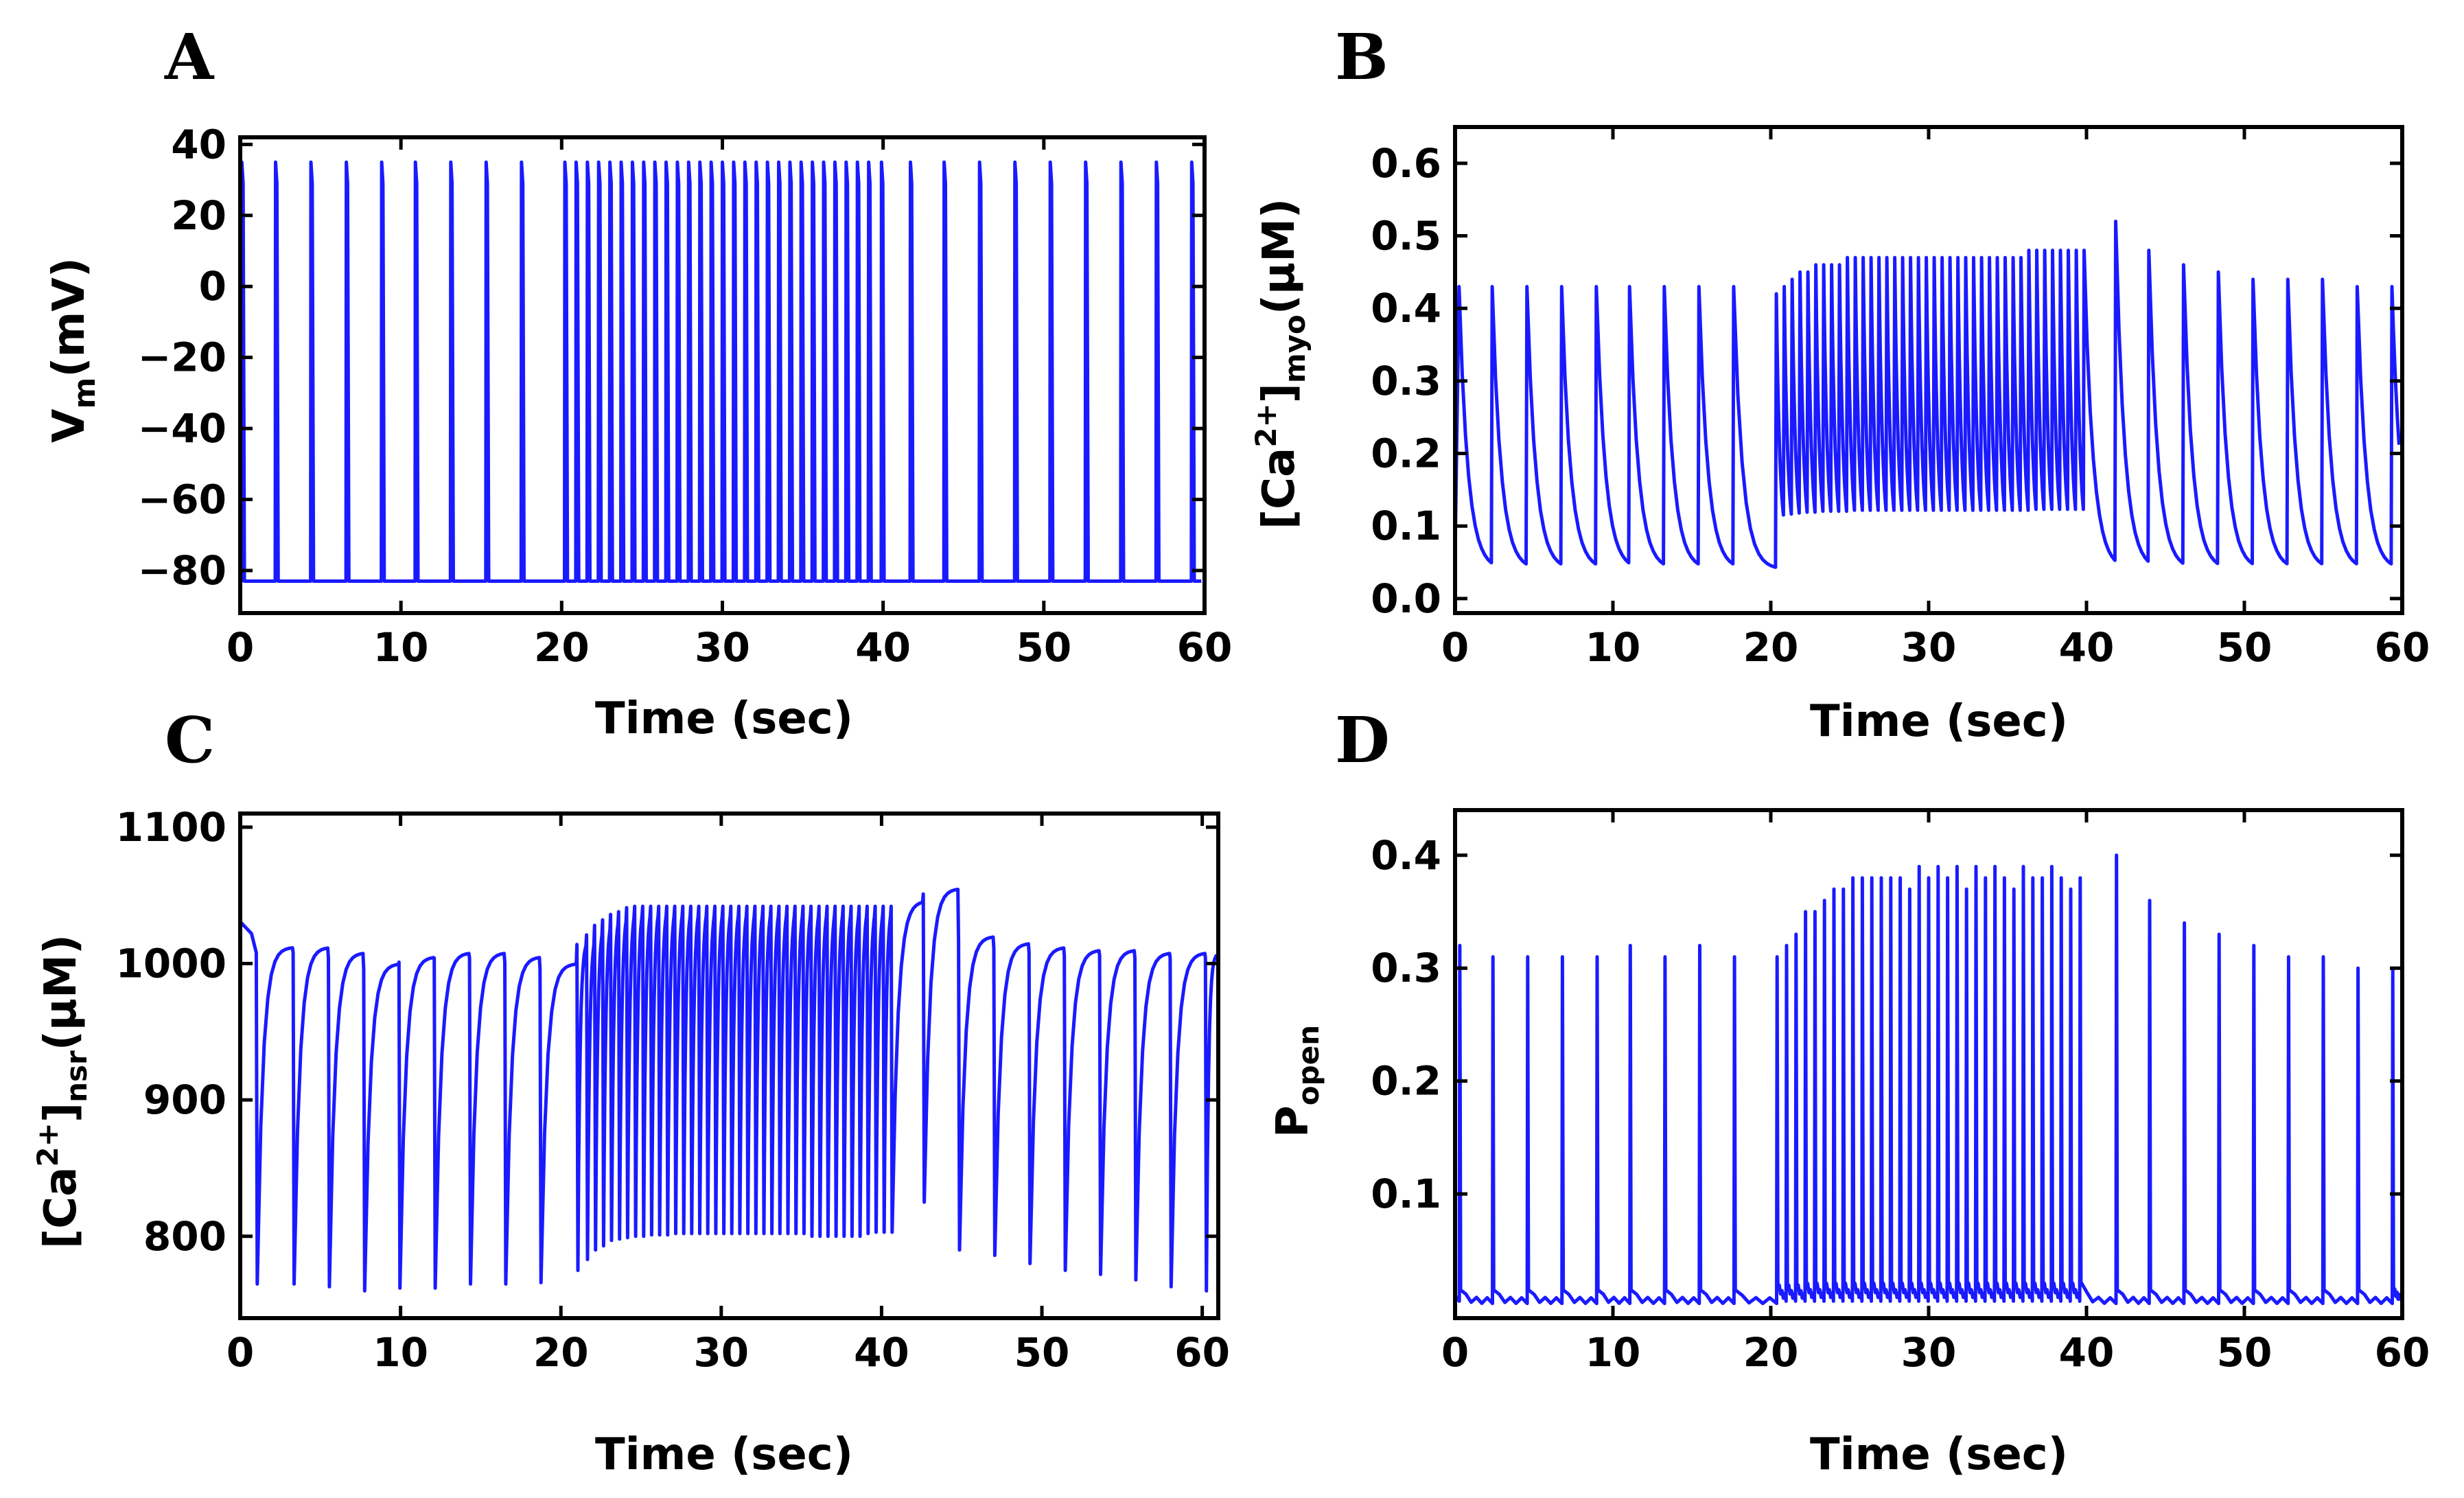  Describe the element at coordinates (1406, 598) in the screenshot. I see `panel-b-ytick-label: 0.0` at that location.